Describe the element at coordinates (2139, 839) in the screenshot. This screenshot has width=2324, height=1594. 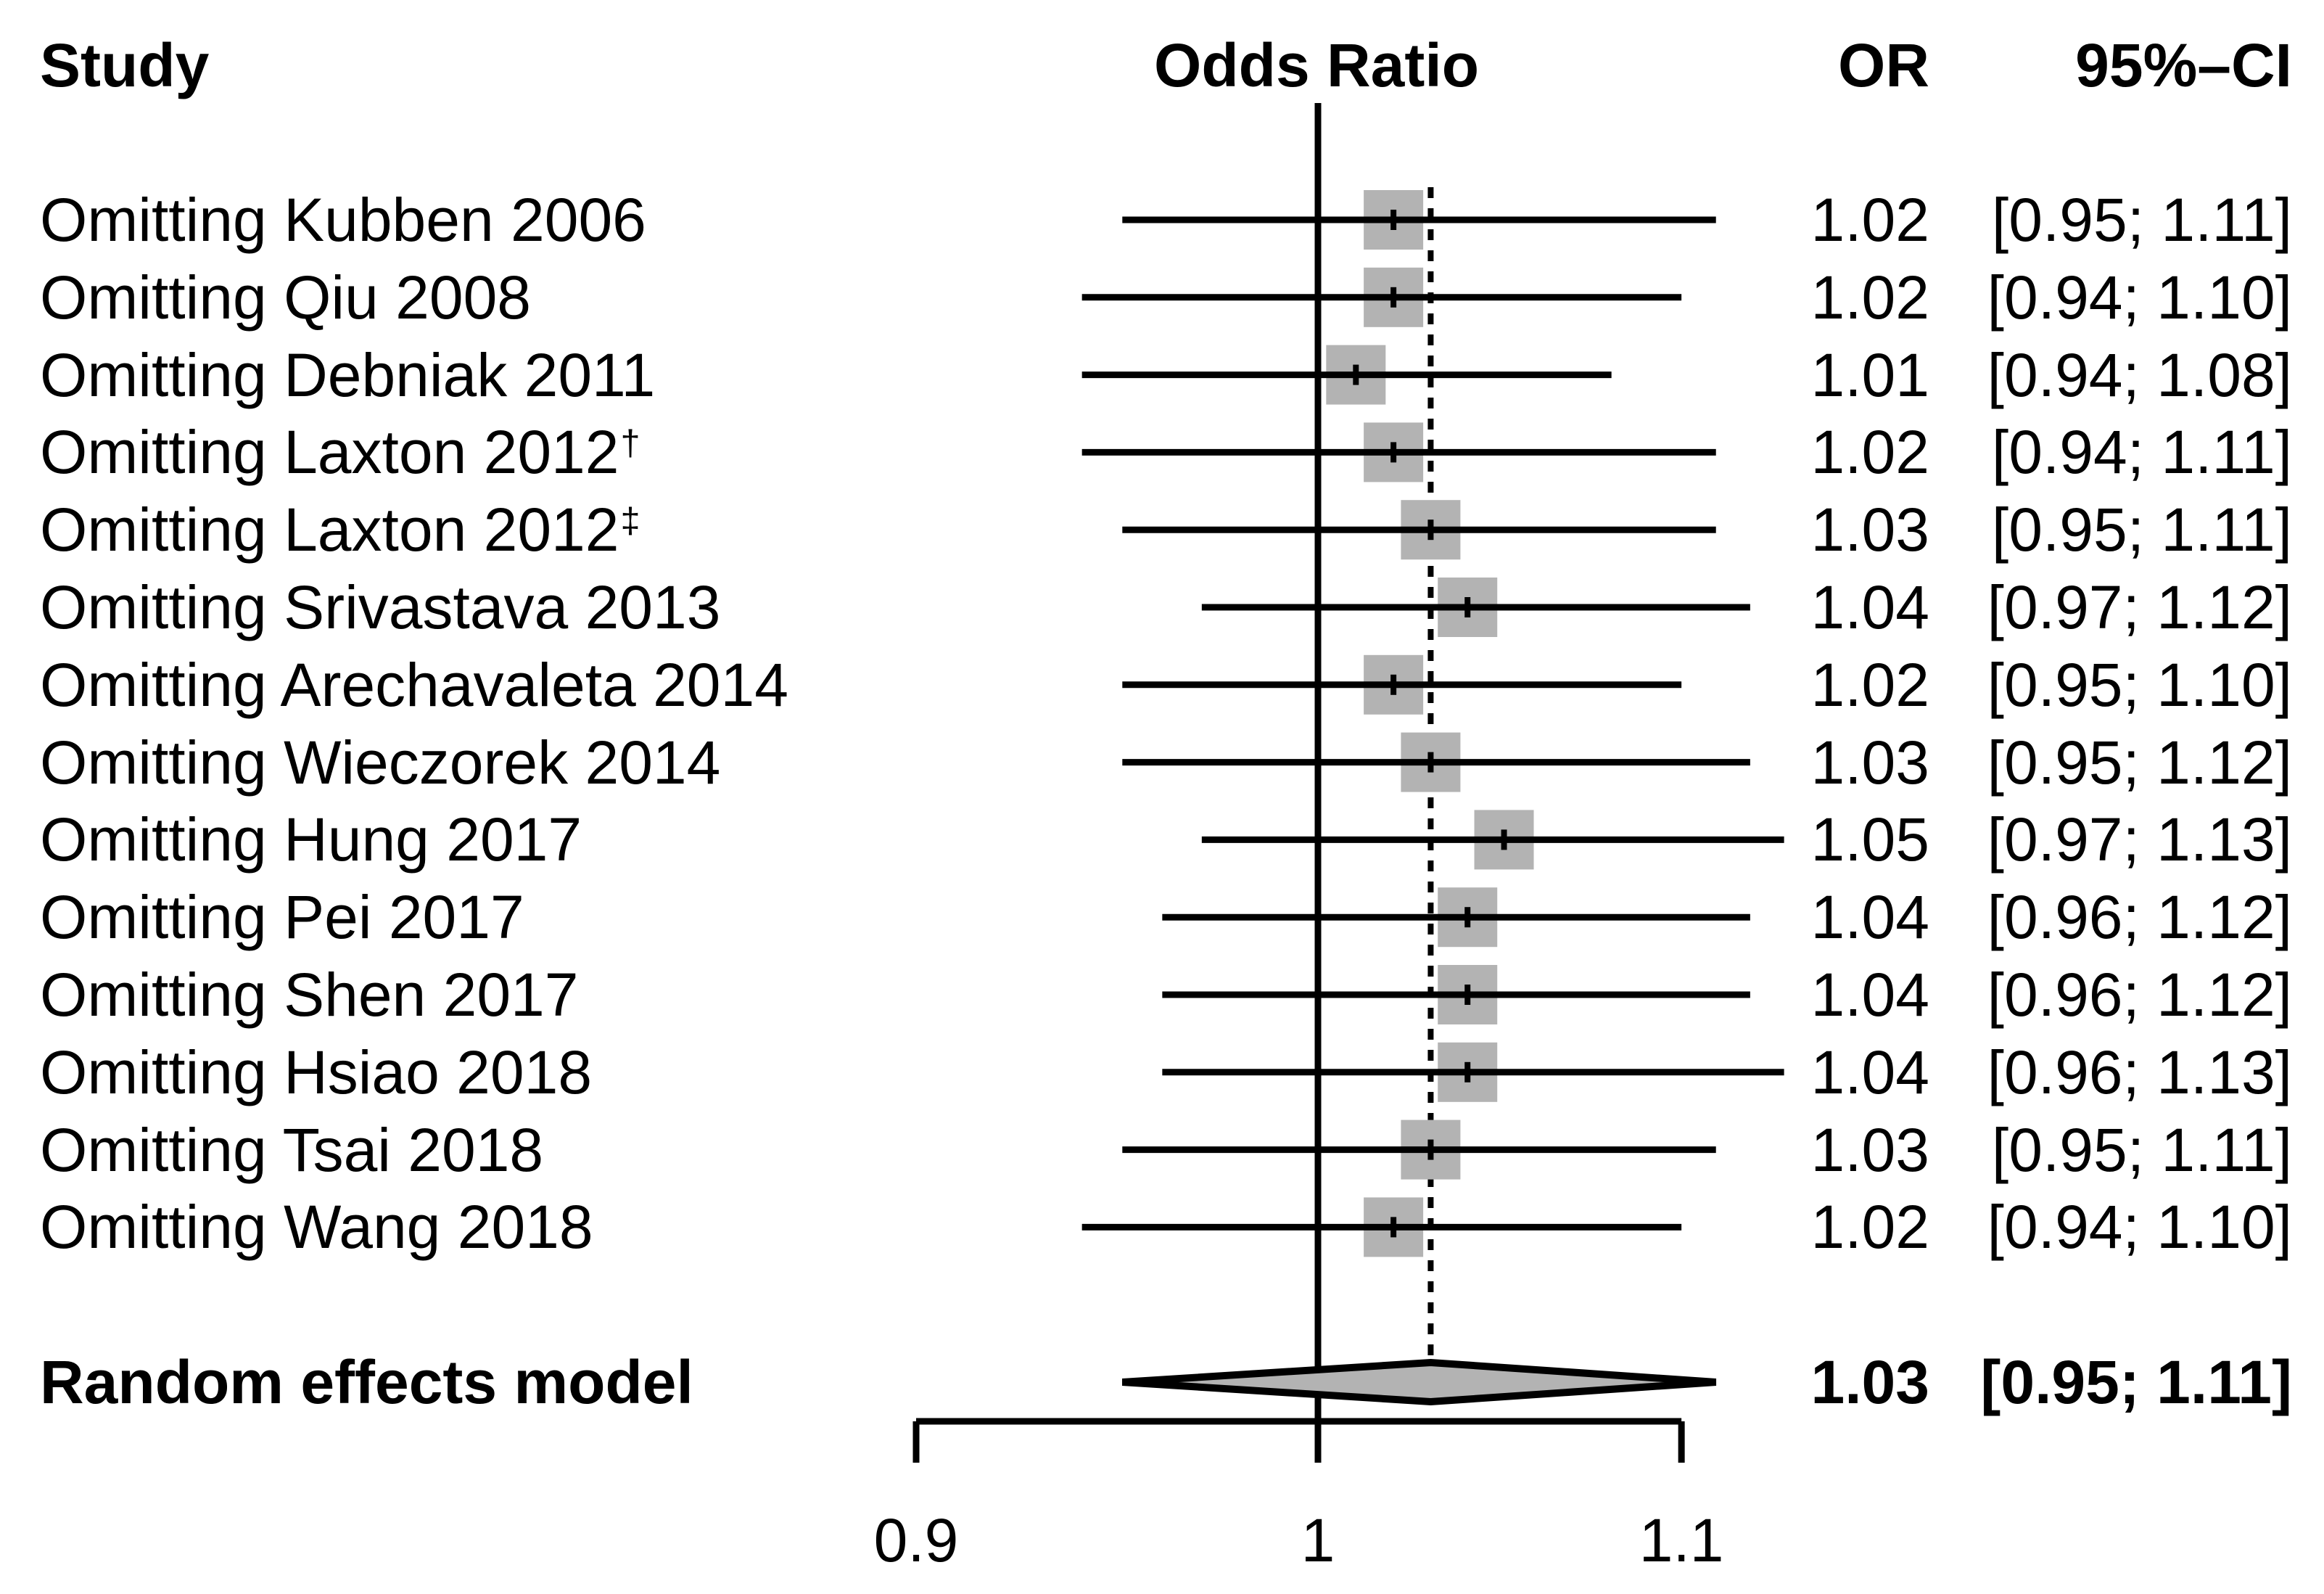
I see `ci-value: [0.97; 1.13]` at that location.